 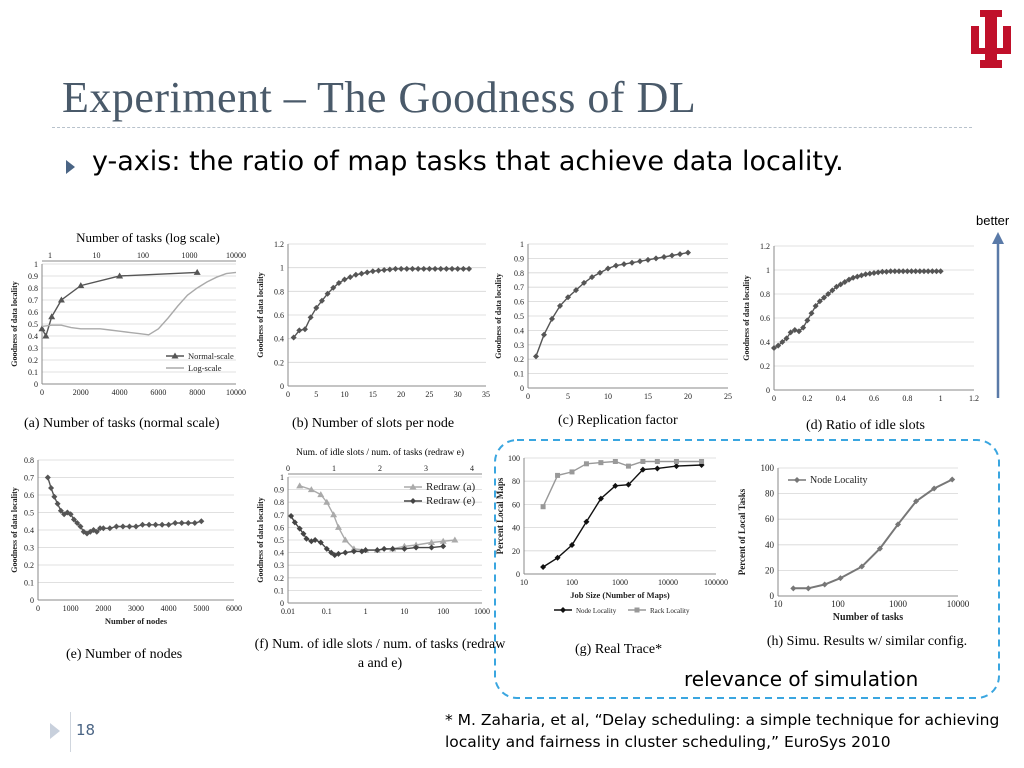 What do you see at coordinates (86, 730) in the screenshot?
I see `page-number: 18` at bounding box center [86, 730].